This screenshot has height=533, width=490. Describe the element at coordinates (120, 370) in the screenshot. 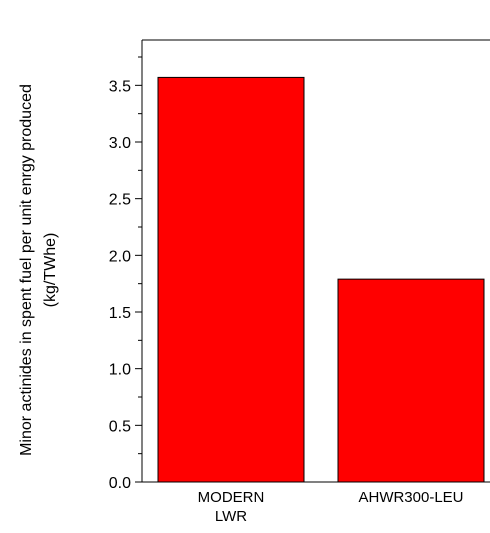

I see `y-tick-label: 1.0` at that location.